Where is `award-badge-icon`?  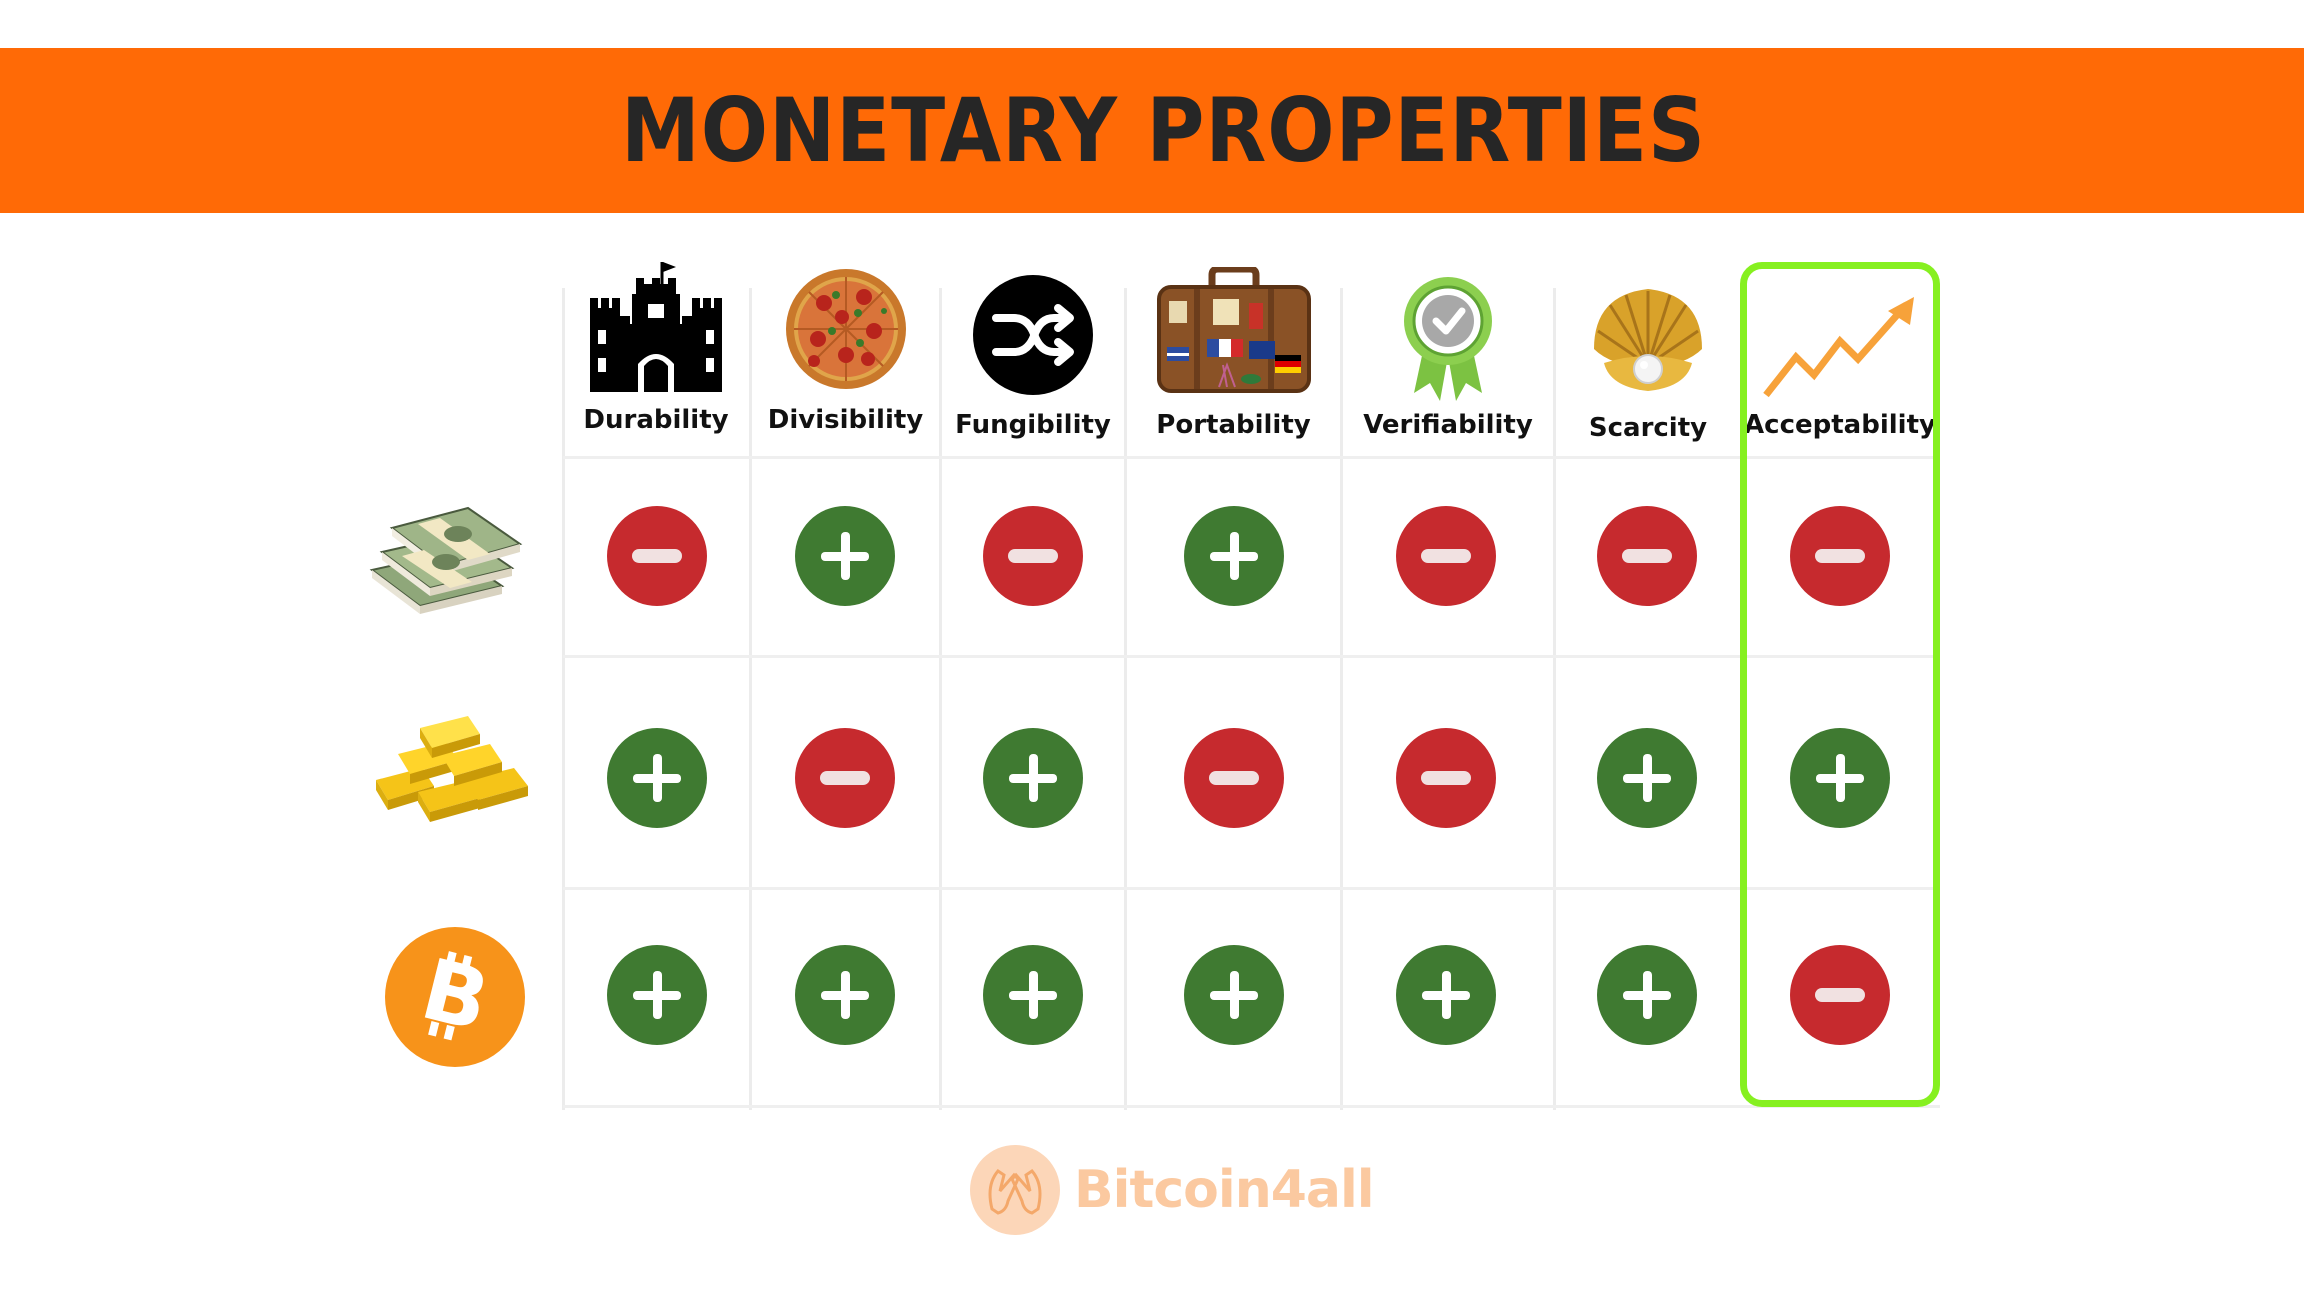
award-badge-icon is located at coordinates (1448, 339).